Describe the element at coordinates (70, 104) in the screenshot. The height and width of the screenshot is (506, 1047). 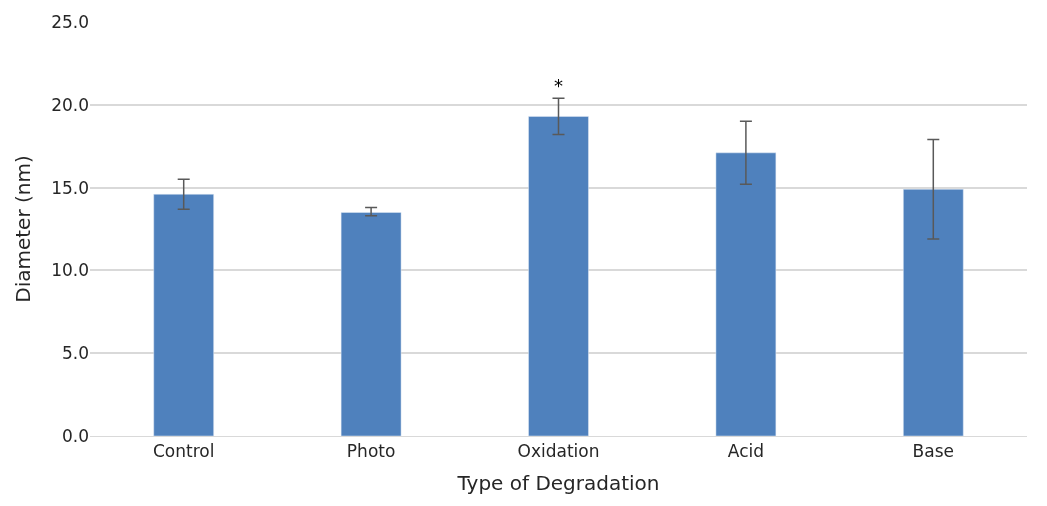
I see `y-tick-label: 20.0` at that location.